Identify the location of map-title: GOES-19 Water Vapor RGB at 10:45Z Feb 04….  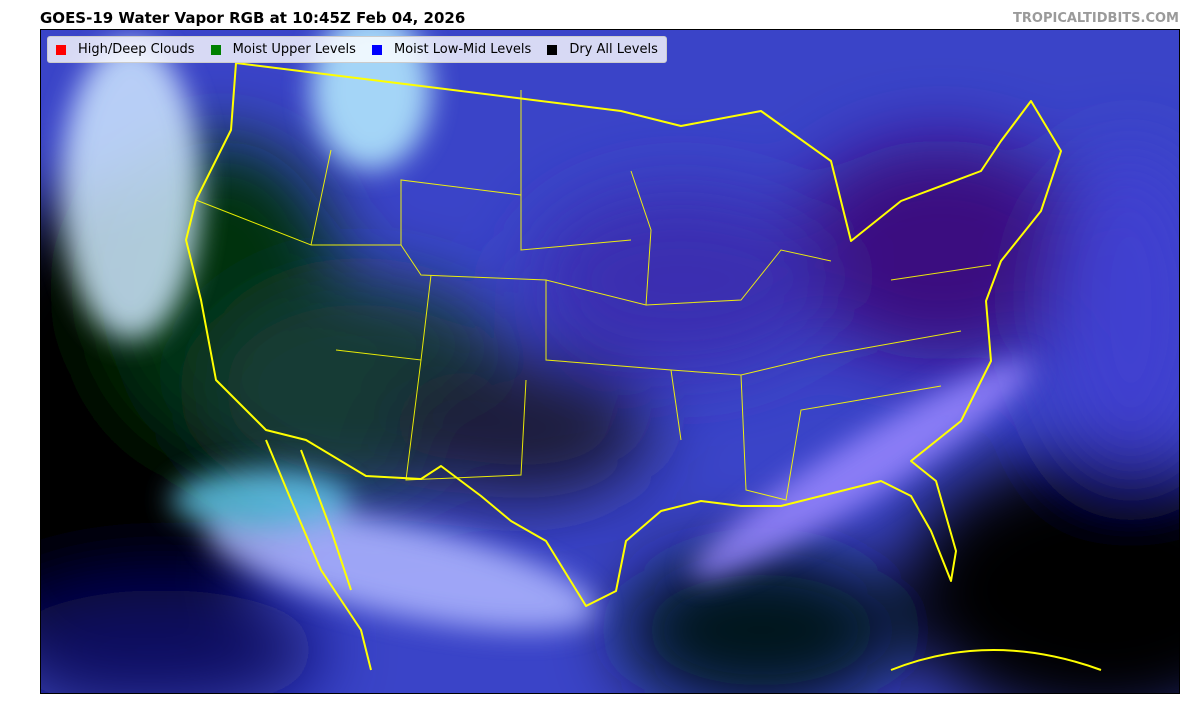
(253, 18).